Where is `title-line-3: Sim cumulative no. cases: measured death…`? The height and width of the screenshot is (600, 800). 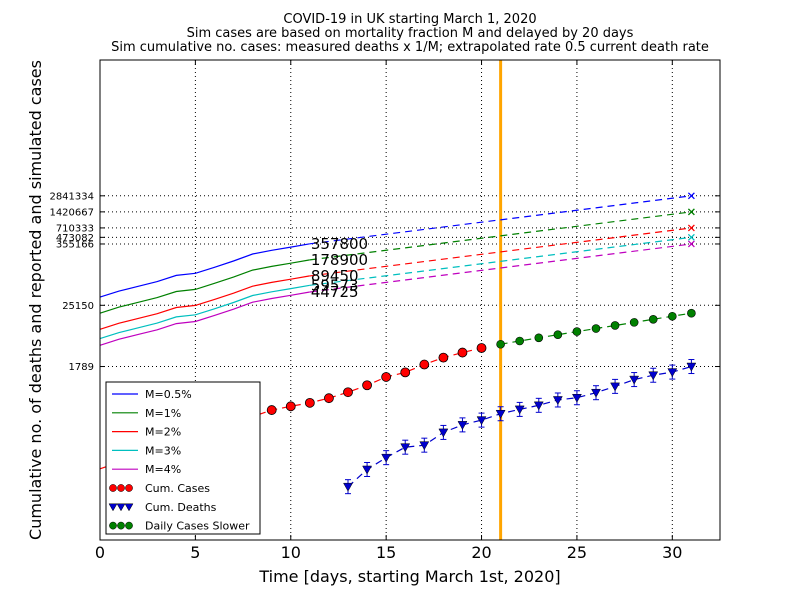
title-line-3: Sim cumulative no. cases: measured death… is located at coordinates (410, 47).